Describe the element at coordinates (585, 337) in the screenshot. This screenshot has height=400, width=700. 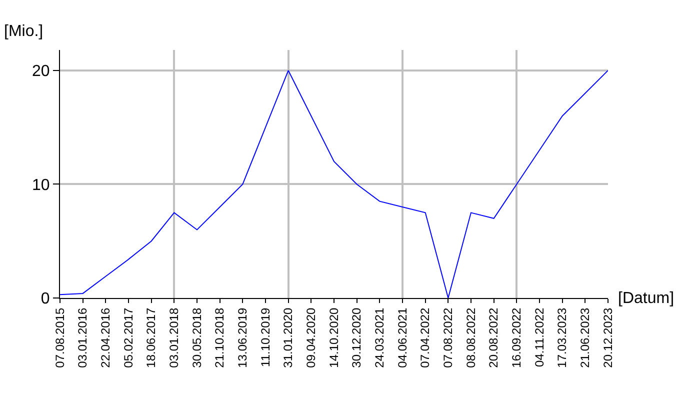
I see `x-tick-label: 21.06.2023` at that location.